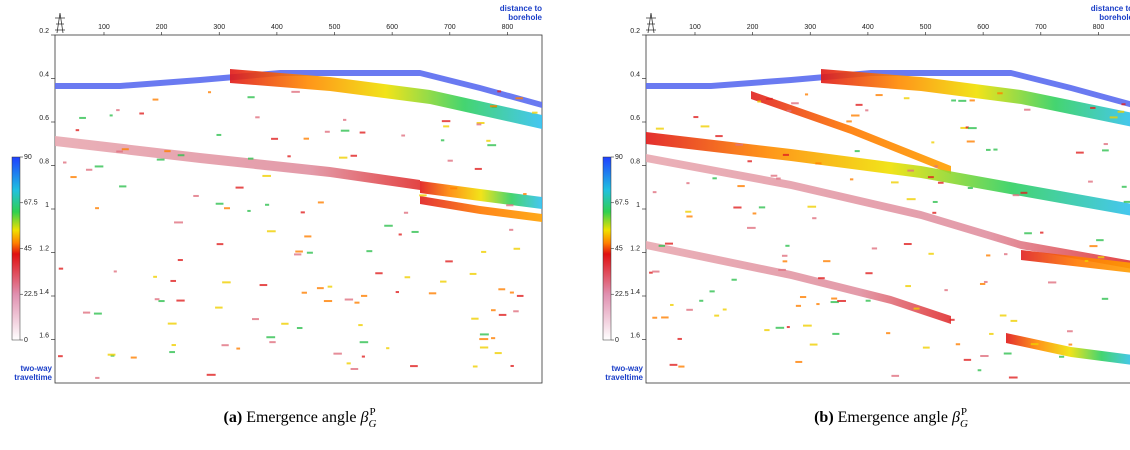 This screenshot has height=450, width=1130. What do you see at coordinates (508, 27) in the screenshot?
I see `x-tick-label: 800` at bounding box center [508, 27].